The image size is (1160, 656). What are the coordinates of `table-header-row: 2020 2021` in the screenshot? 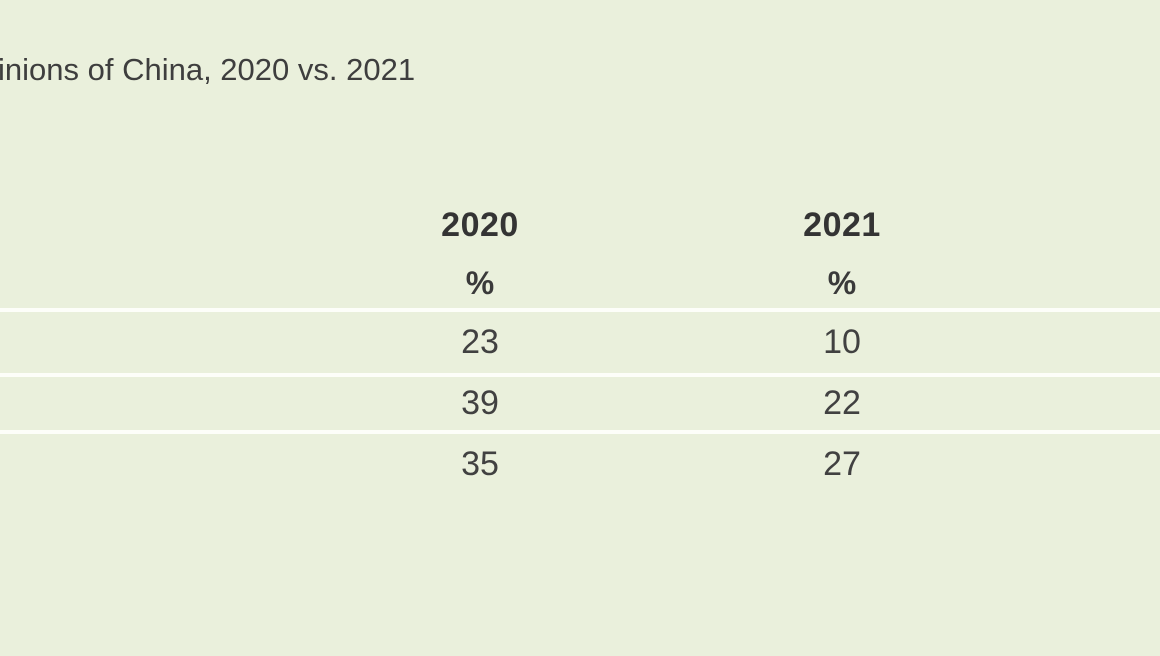 It's located at (580, 225).